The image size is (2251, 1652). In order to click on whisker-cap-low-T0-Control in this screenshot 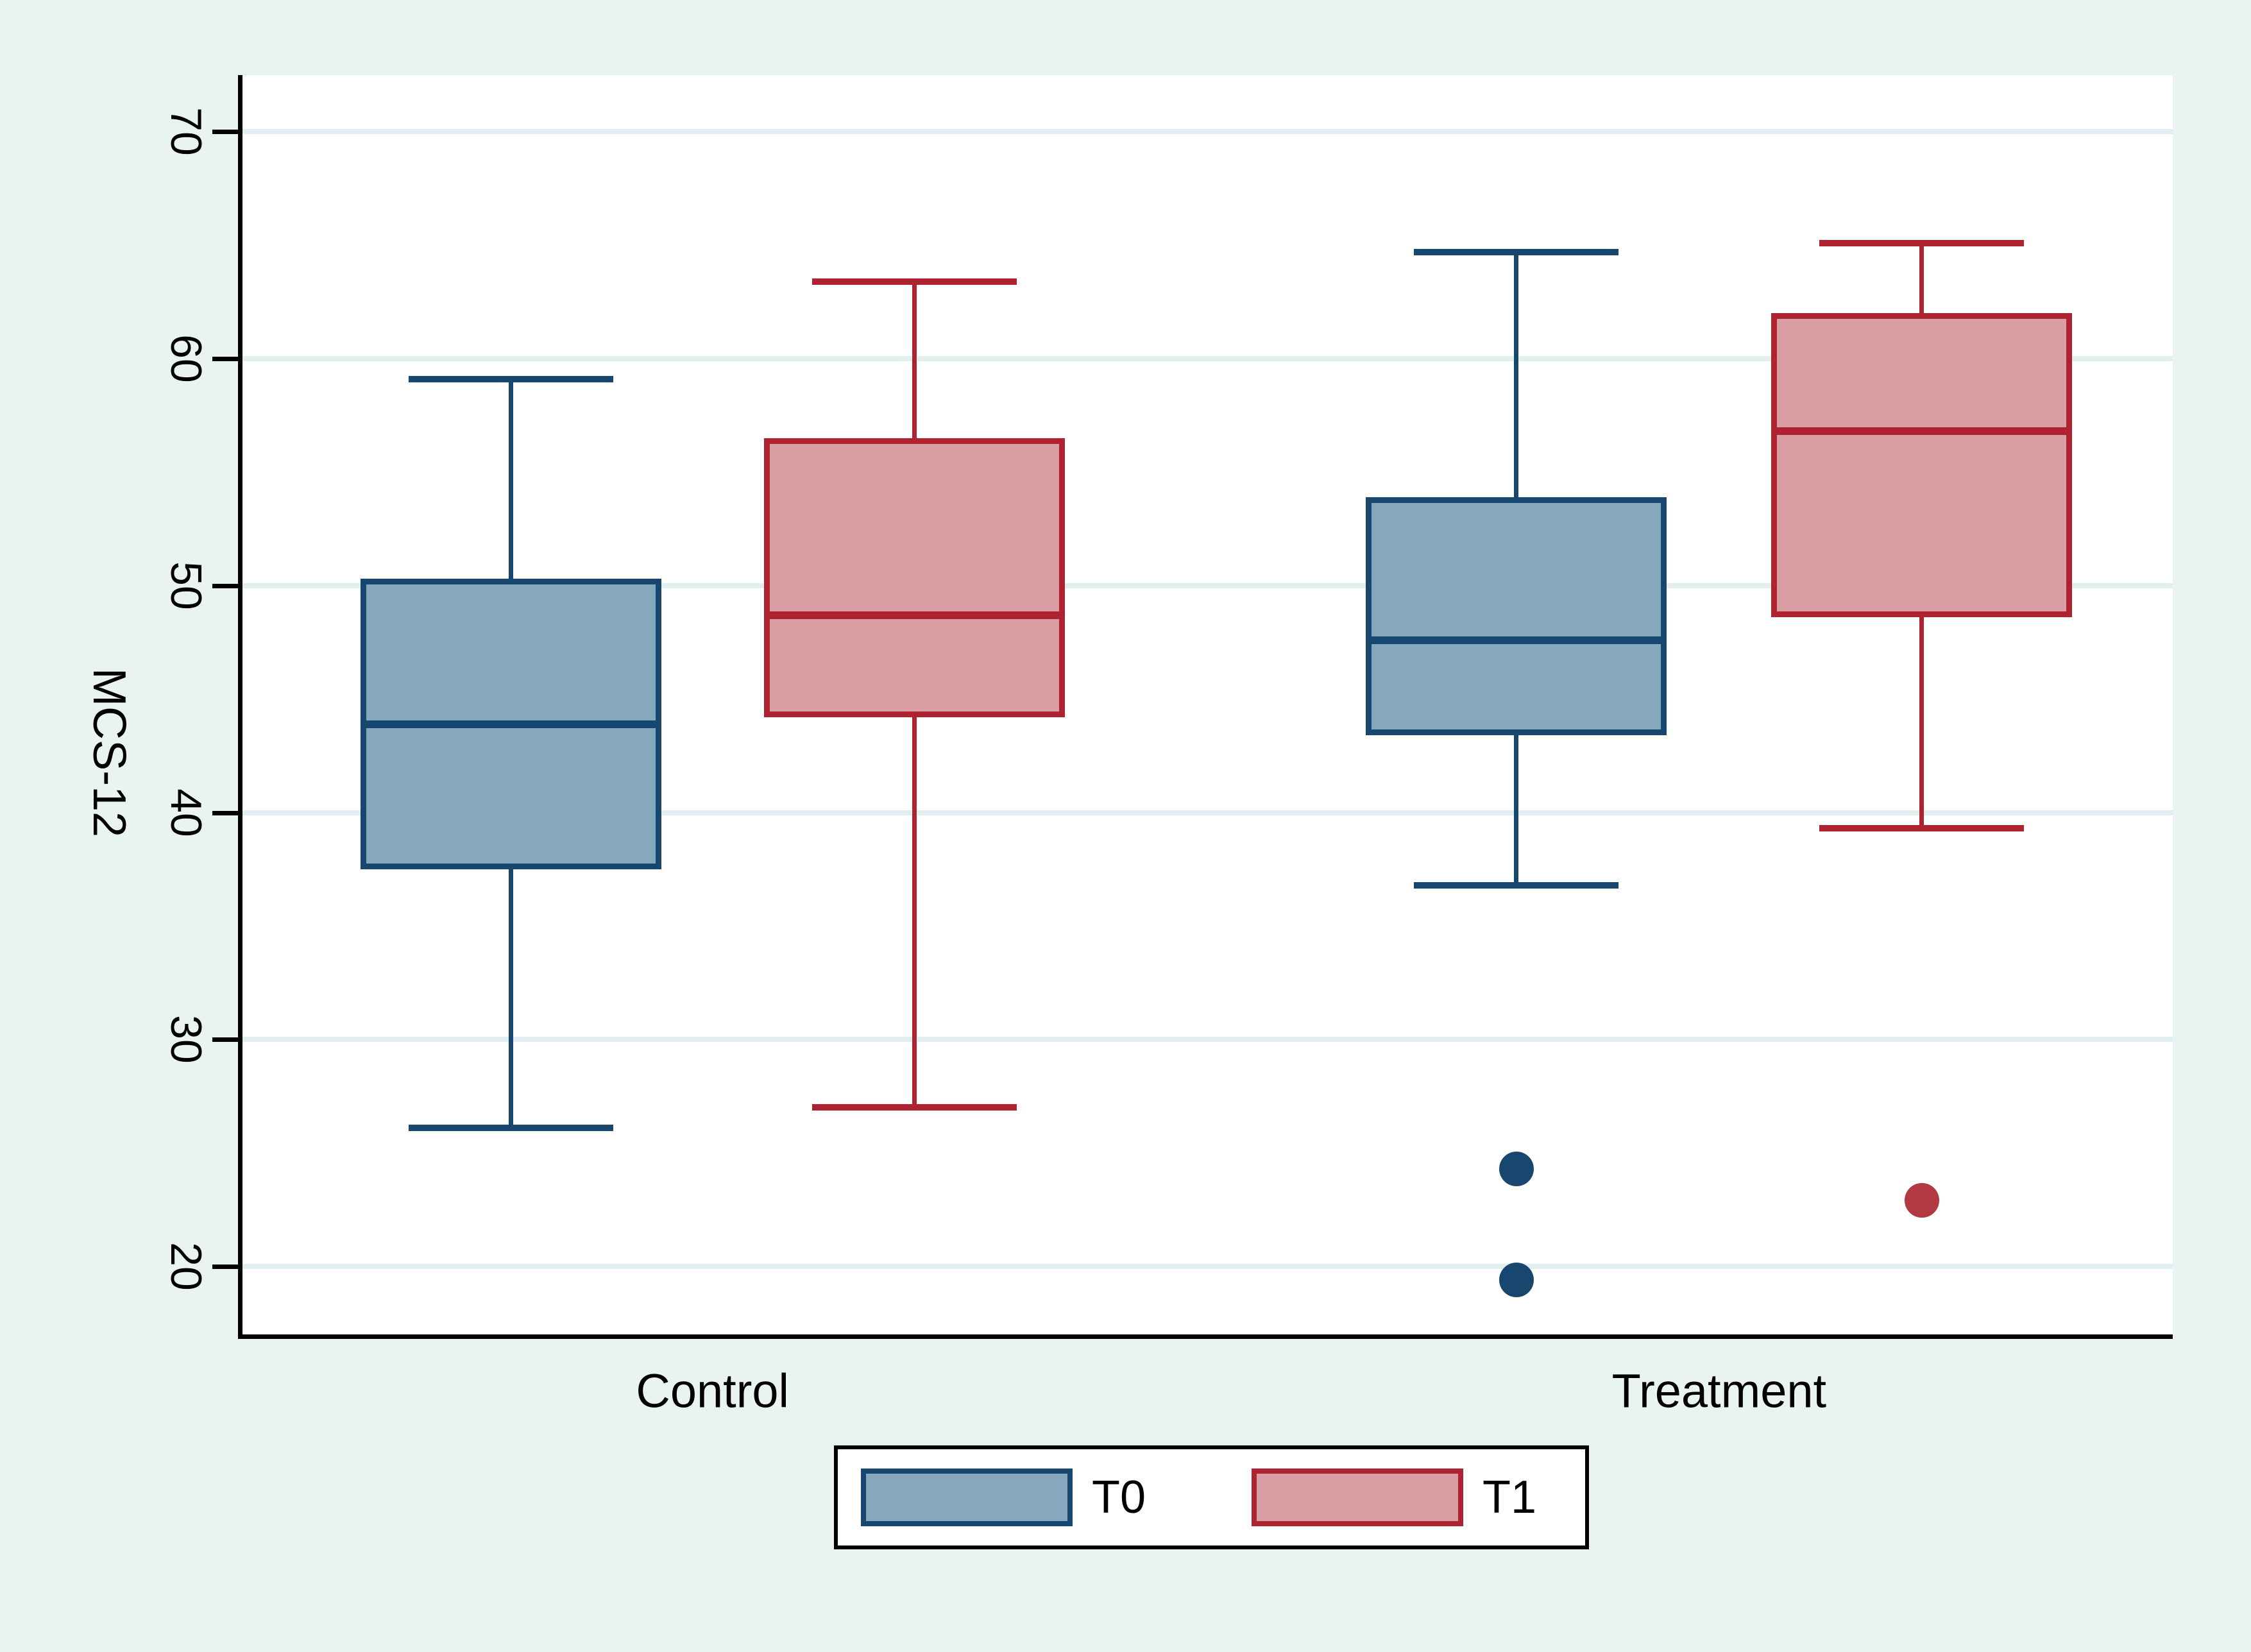, I will do `click(510, 1128)`.